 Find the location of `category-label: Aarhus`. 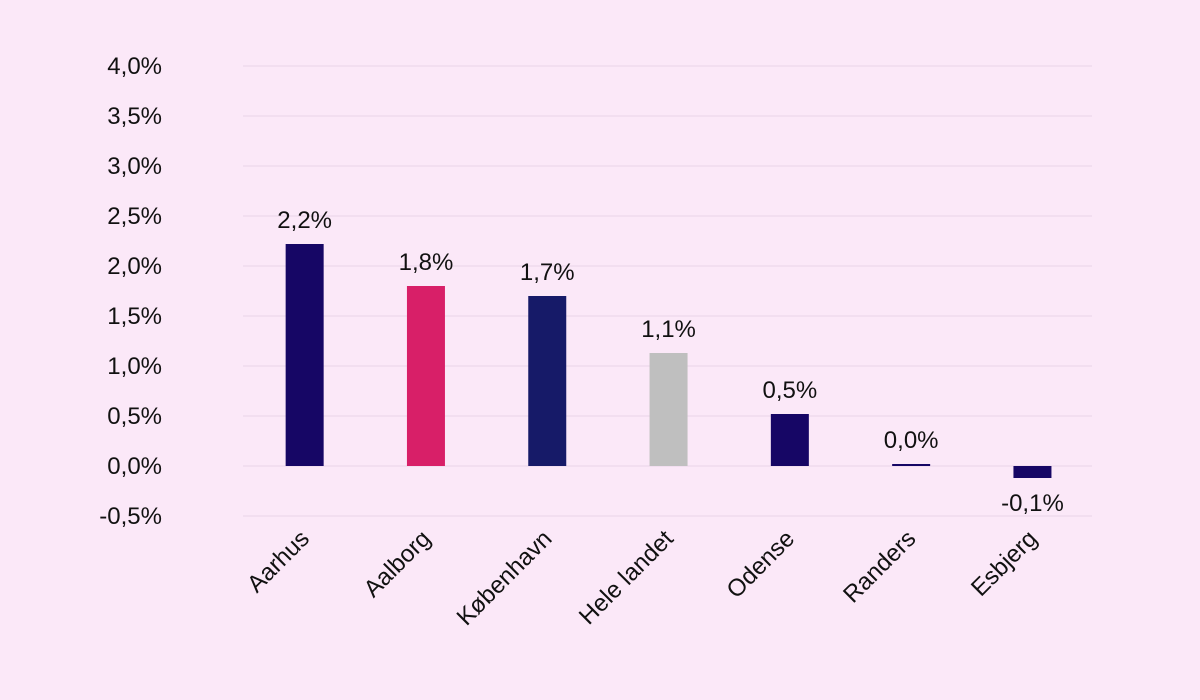

category-label: Aarhus is located at coordinates (278, 561).